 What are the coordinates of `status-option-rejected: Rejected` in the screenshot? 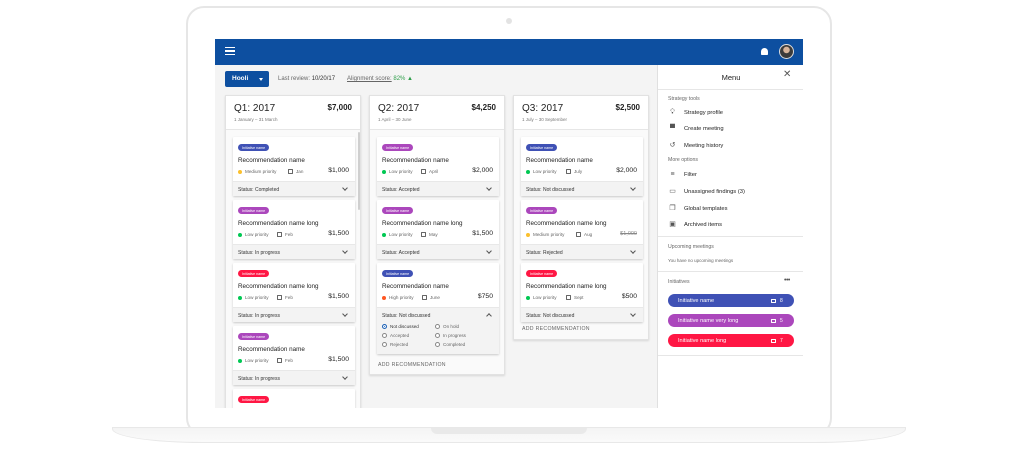 It's located at (395, 344).